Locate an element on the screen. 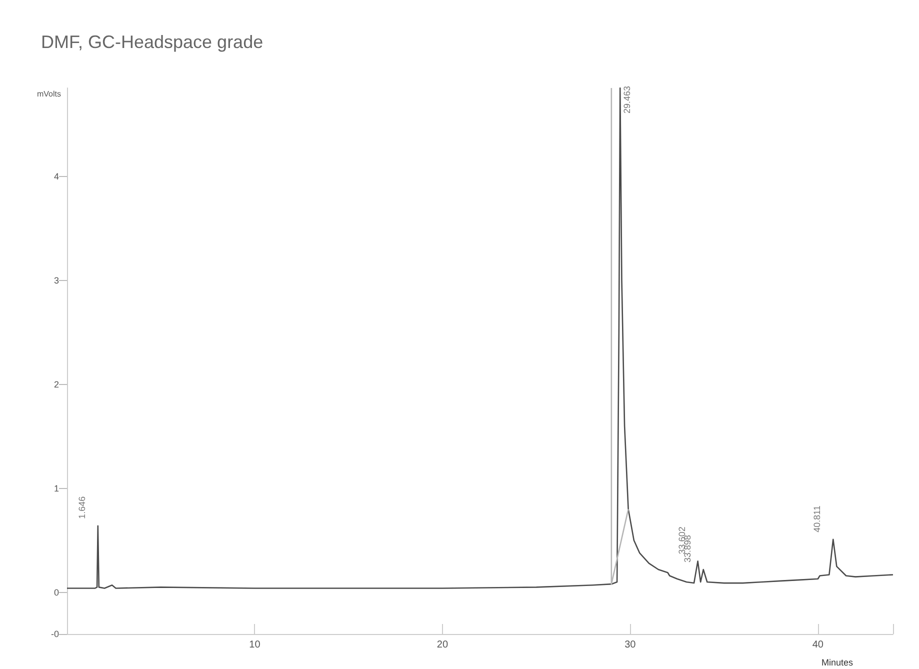  x-tick-label: 10 is located at coordinates (255, 645).